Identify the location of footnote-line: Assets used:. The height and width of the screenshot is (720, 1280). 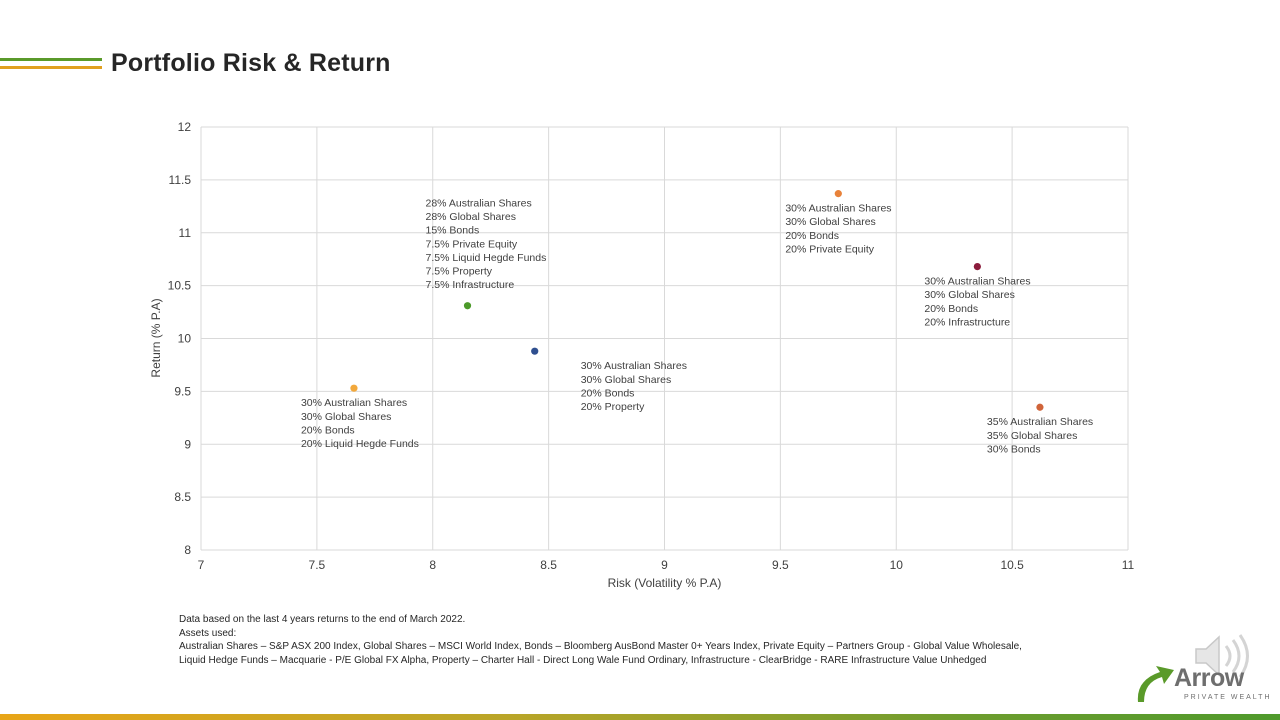
(208, 633).